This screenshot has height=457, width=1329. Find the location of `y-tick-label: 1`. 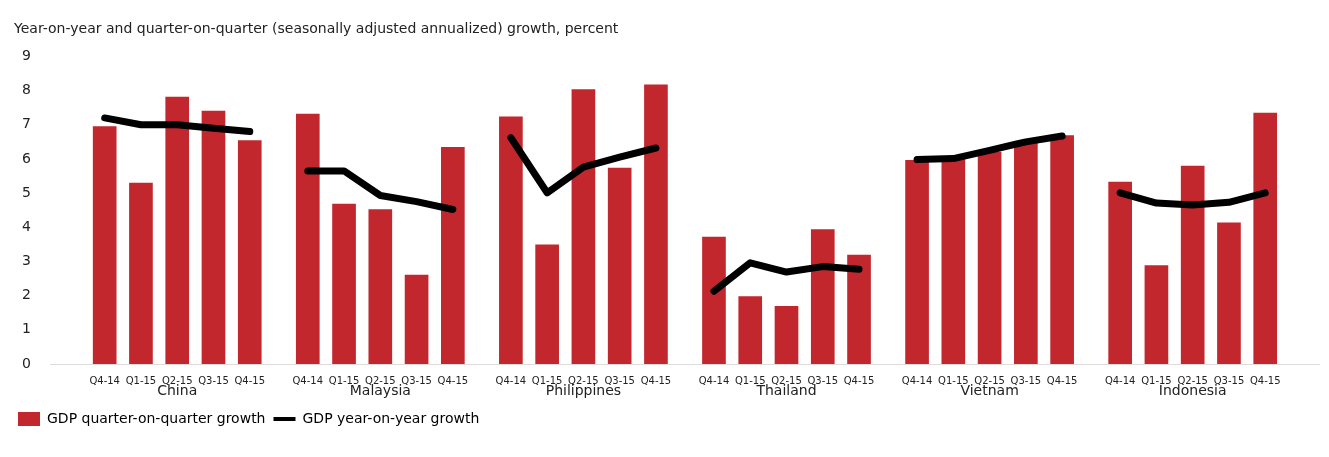

y-tick-label: 1 is located at coordinates (26, 328).